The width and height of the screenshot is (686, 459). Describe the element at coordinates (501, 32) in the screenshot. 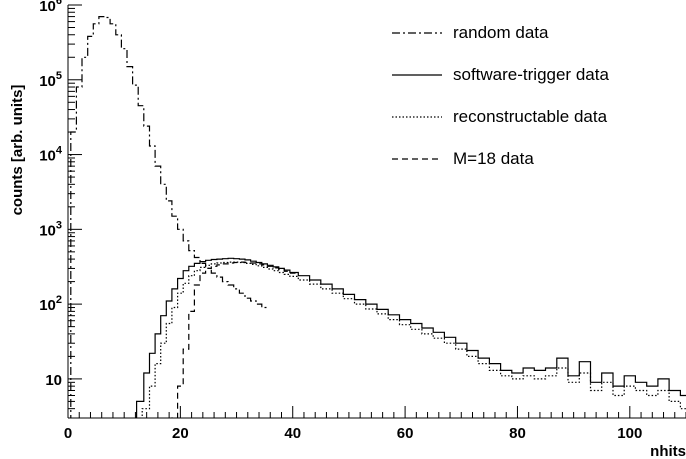

I see `legend-label: random data` at that location.